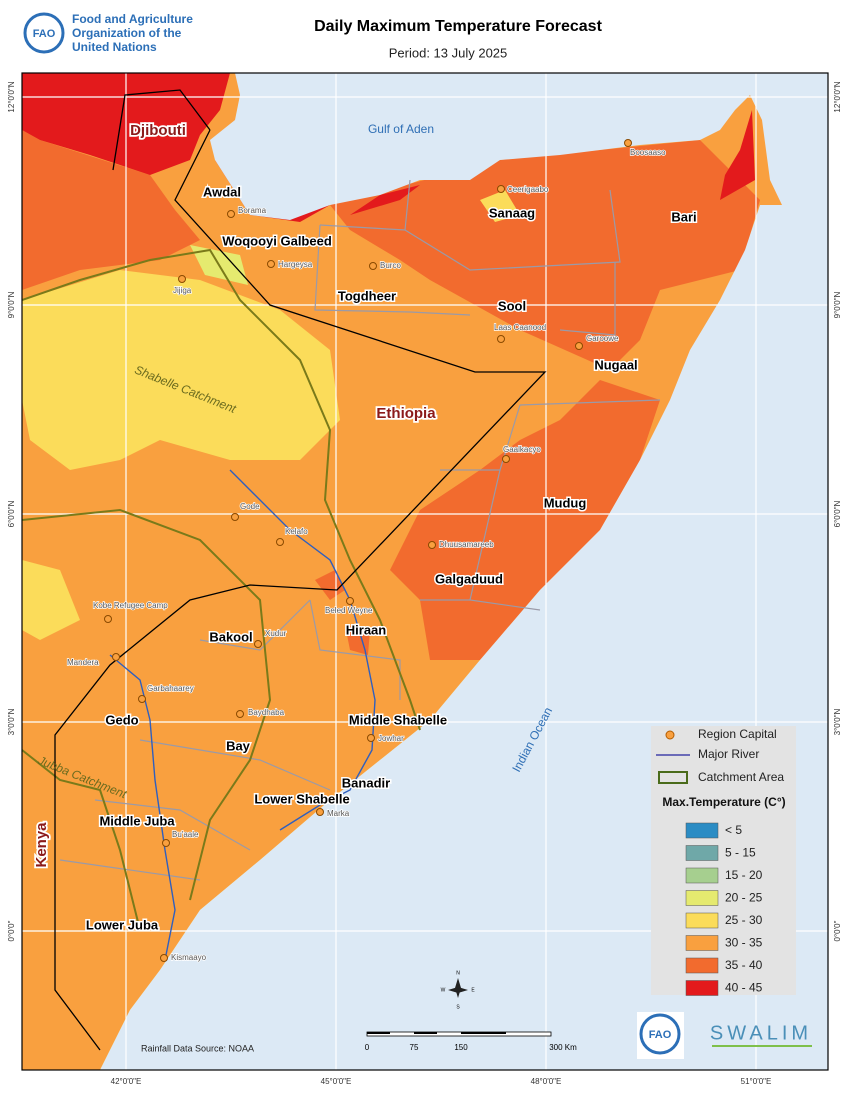 This screenshot has width=850, height=1105. What do you see at coordinates (443, 990) in the screenshot?
I see `compass-w: W` at bounding box center [443, 990].